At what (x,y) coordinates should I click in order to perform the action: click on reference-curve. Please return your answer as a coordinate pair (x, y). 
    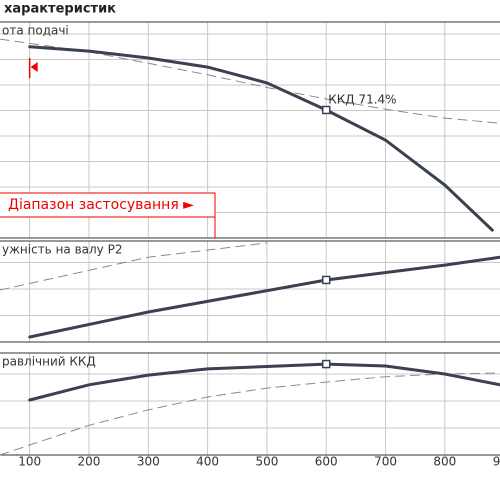
    Looking at the image, I should click on (134, 266).